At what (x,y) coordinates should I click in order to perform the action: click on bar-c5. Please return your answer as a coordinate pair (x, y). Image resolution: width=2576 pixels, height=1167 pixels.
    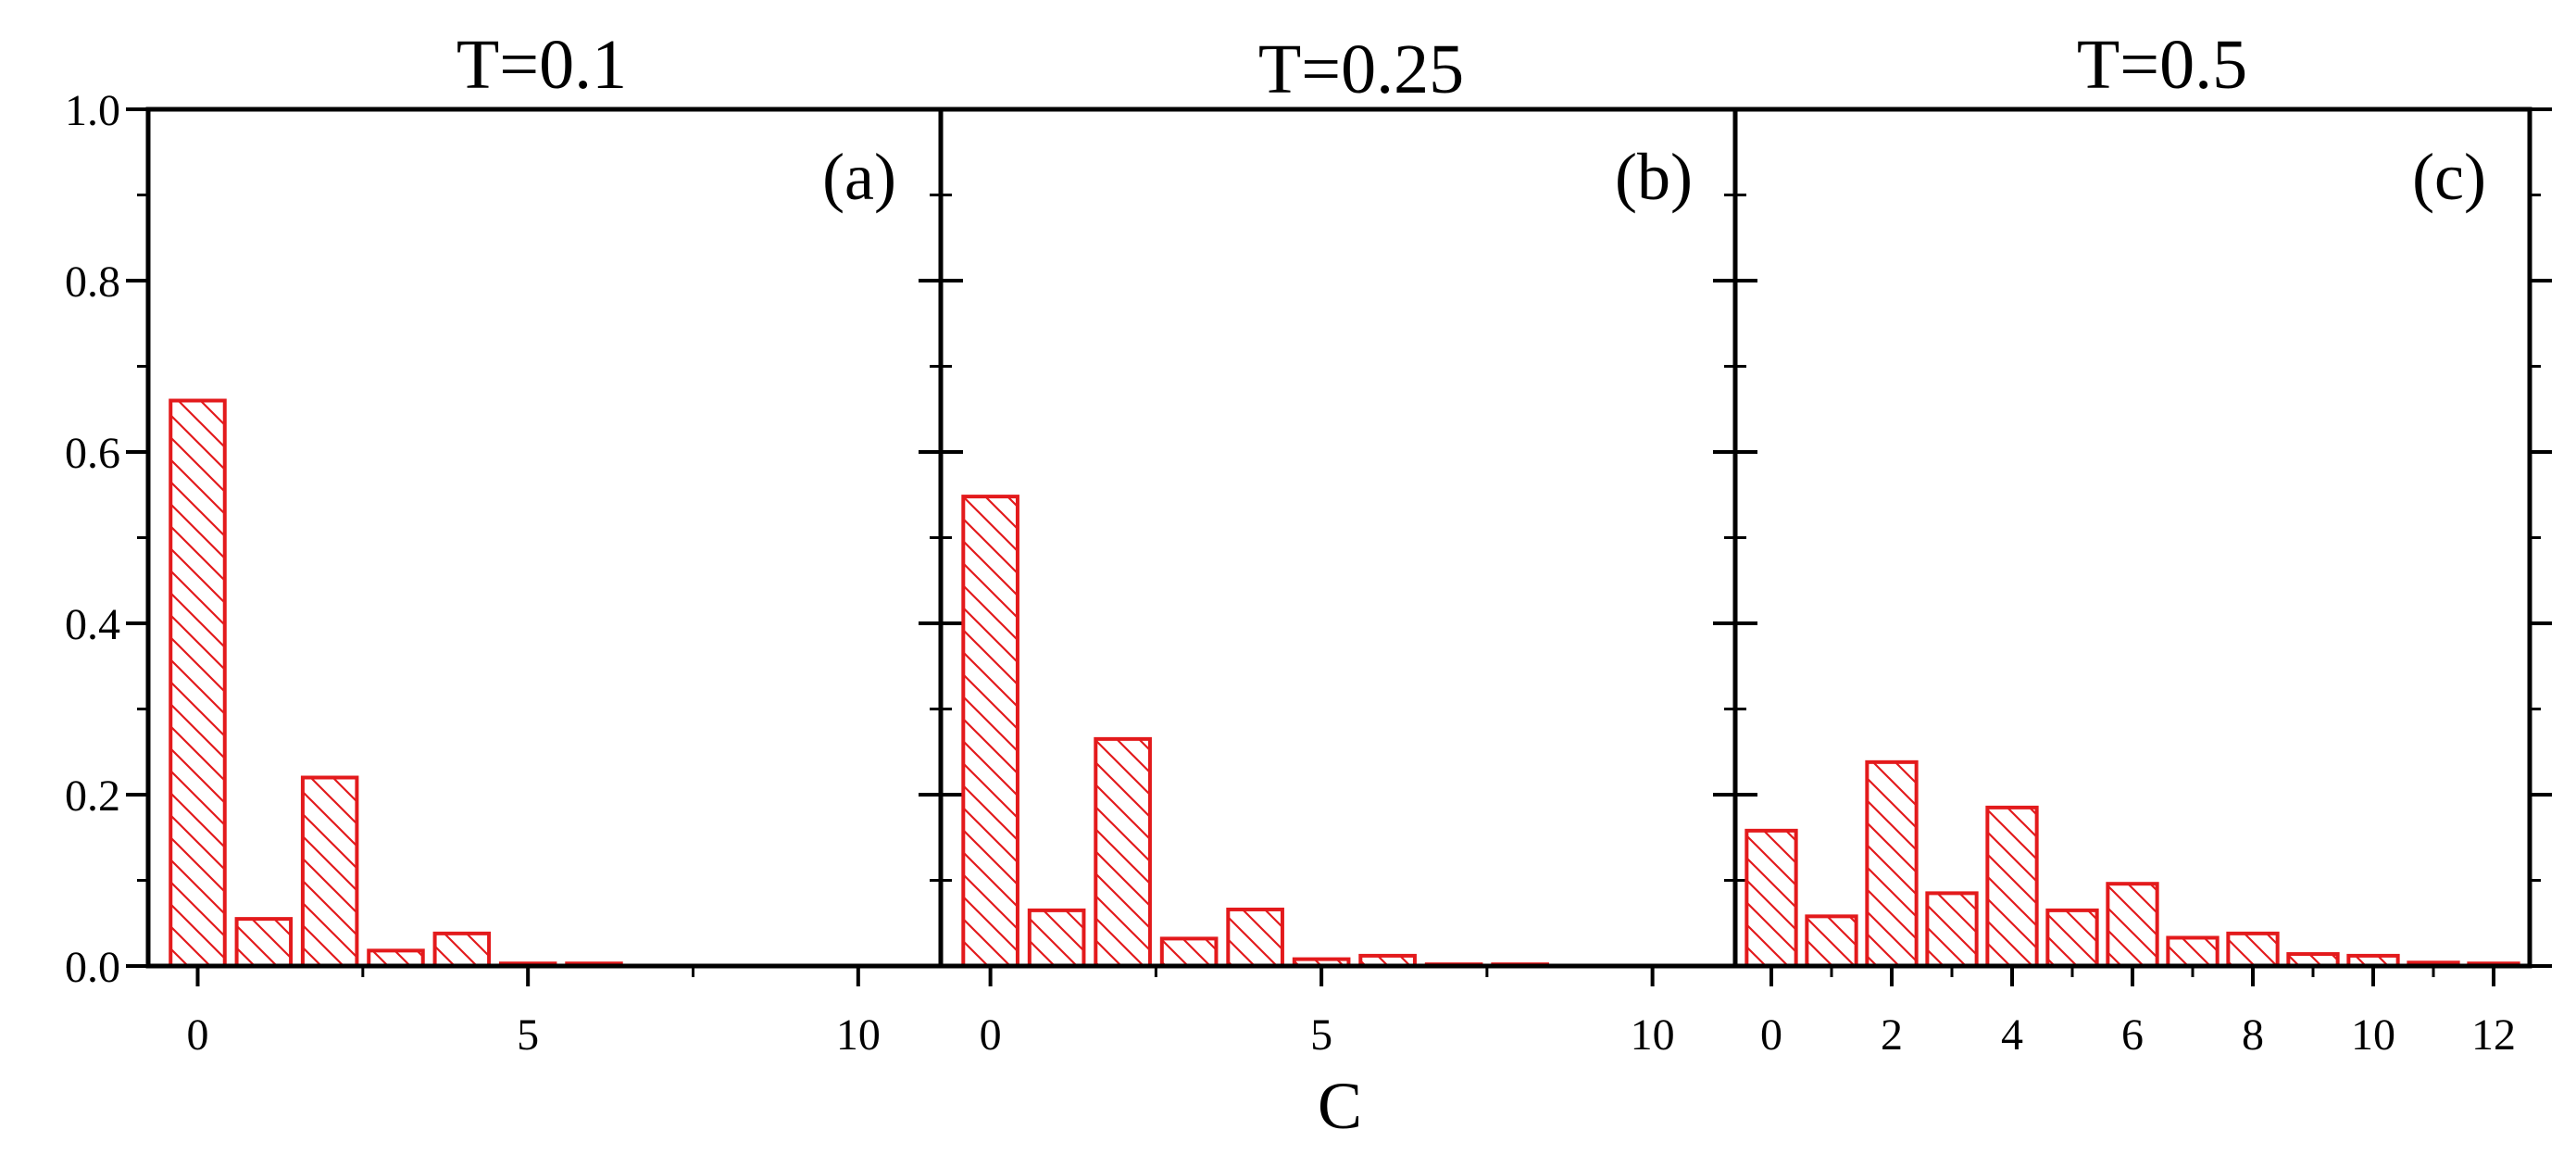
    Looking at the image, I should click on (2072, 938).